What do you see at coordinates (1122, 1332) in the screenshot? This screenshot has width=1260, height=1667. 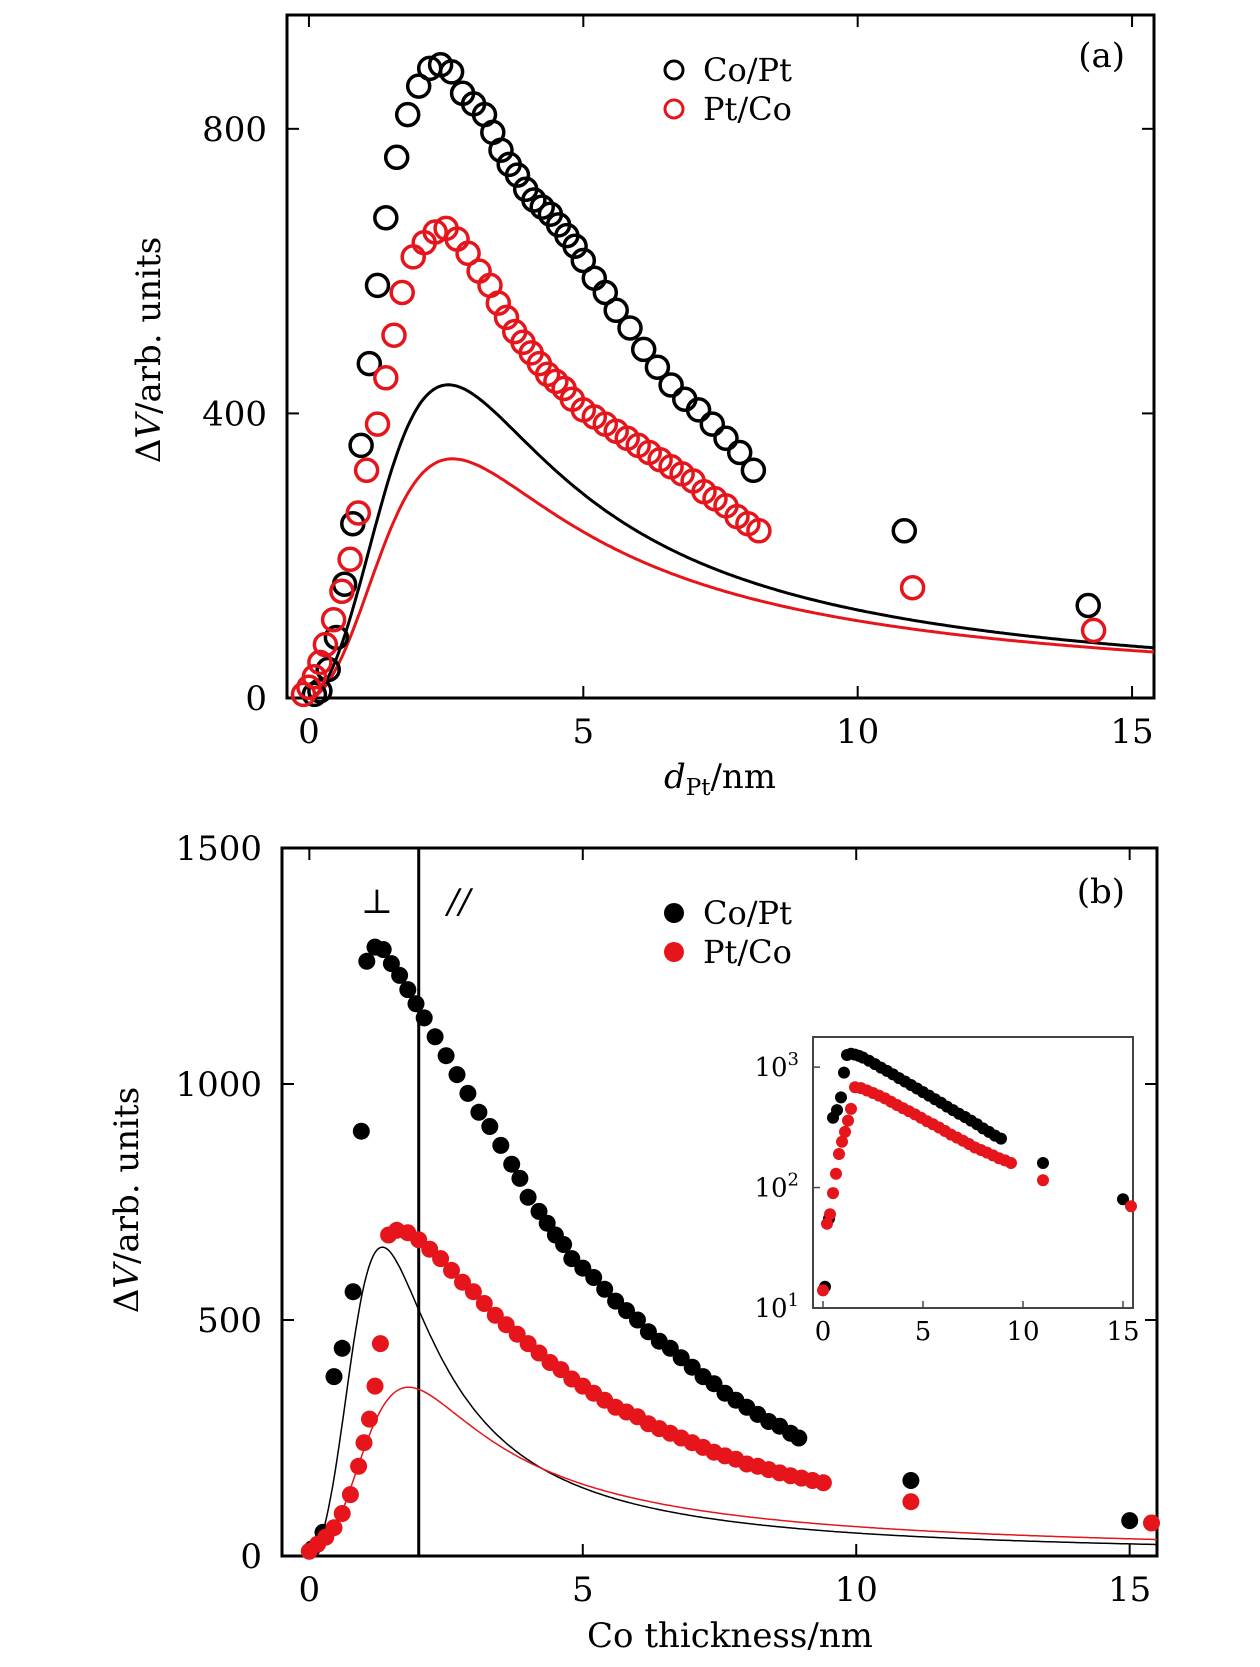 I see `inset-x-tick-label: 15` at bounding box center [1122, 1332].